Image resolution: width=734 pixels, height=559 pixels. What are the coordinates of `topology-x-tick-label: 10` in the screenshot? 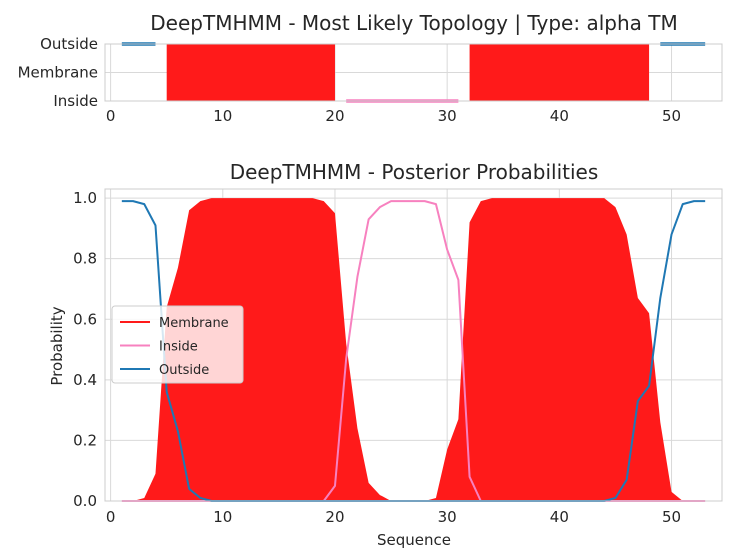 It's located at (222, 116).